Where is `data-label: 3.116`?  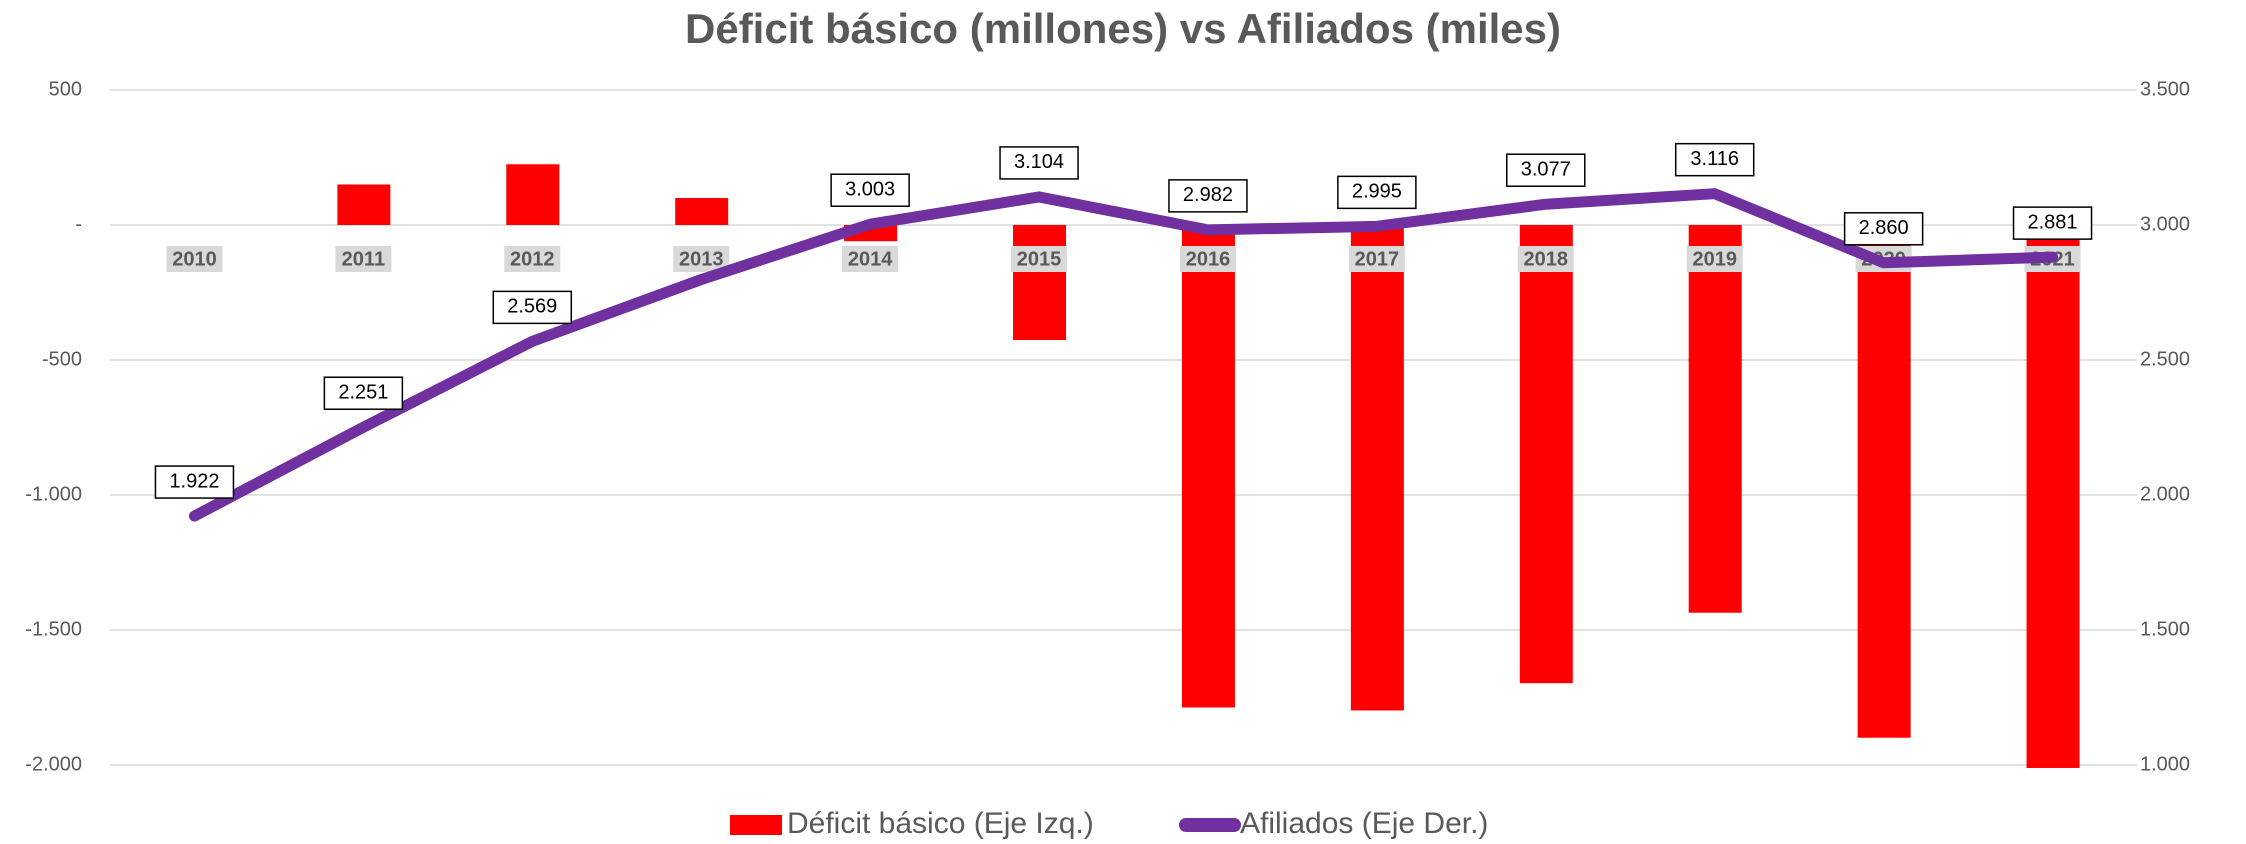
data-label: 3.116 is located at coordinates (1714, 159).